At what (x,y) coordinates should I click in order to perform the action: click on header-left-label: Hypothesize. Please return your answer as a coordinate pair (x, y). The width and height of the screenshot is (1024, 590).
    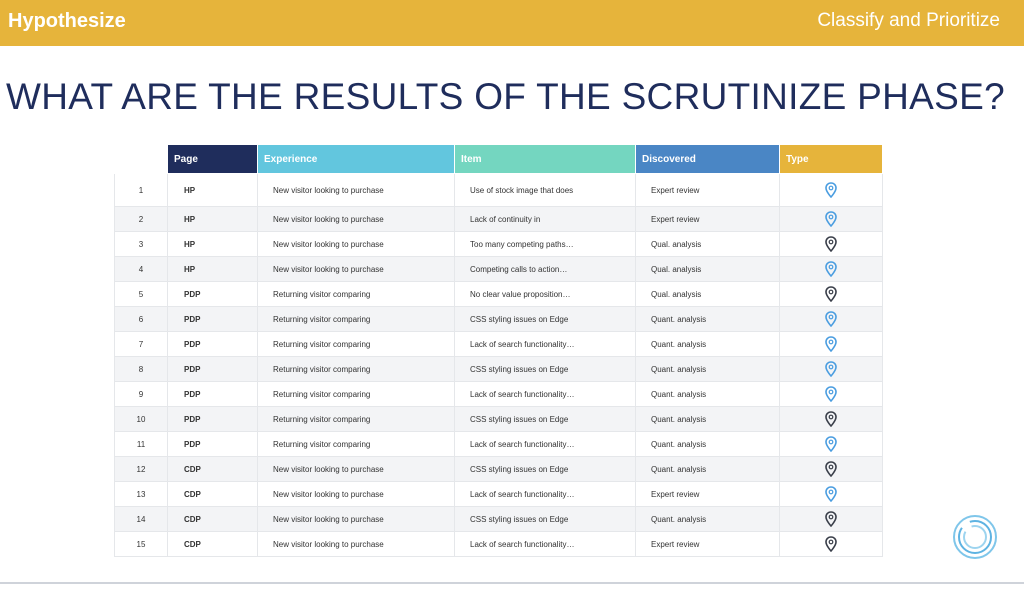
    Looking at the image, I should click on (67, 21).